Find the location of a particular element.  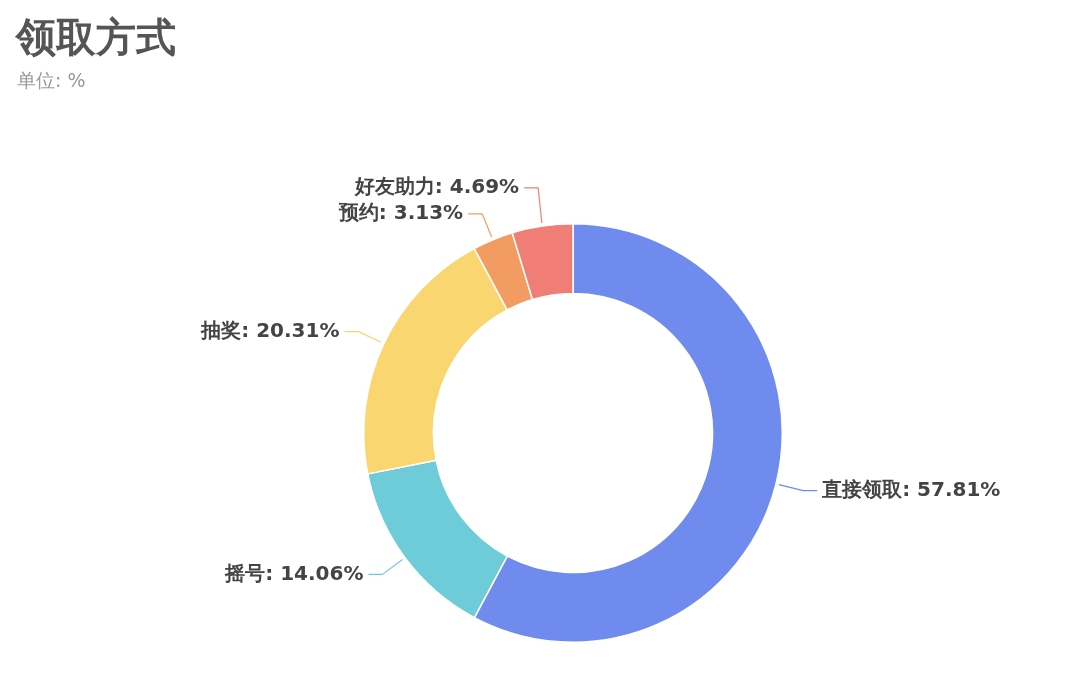

slice-label: 摇号: 14.06% is located at coordinates (294, 572).